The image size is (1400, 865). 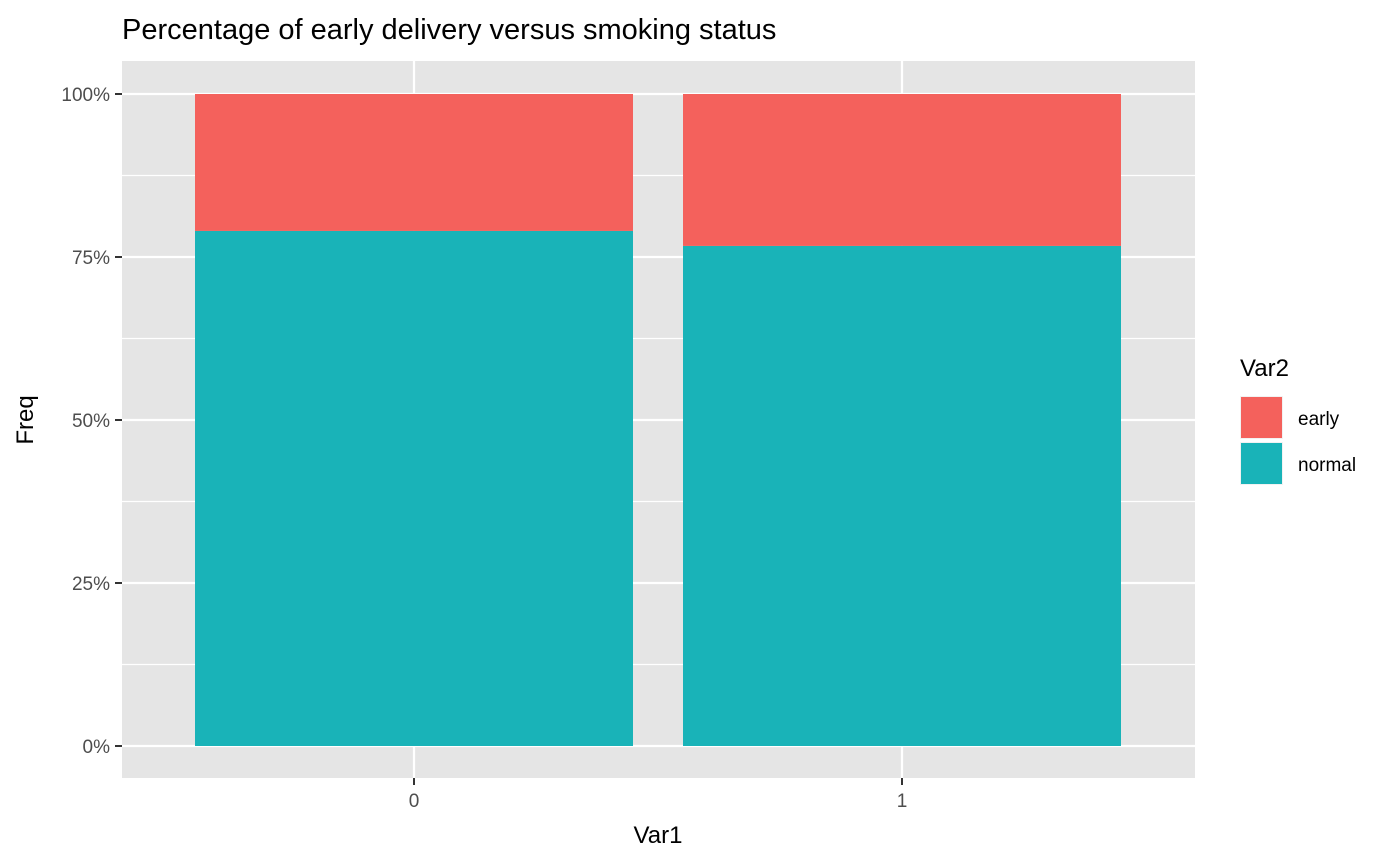 What do you see at coordinates (902, 801) in the screenshot?
I see `x-tick-label: 1` at bounding box center [902, 801].